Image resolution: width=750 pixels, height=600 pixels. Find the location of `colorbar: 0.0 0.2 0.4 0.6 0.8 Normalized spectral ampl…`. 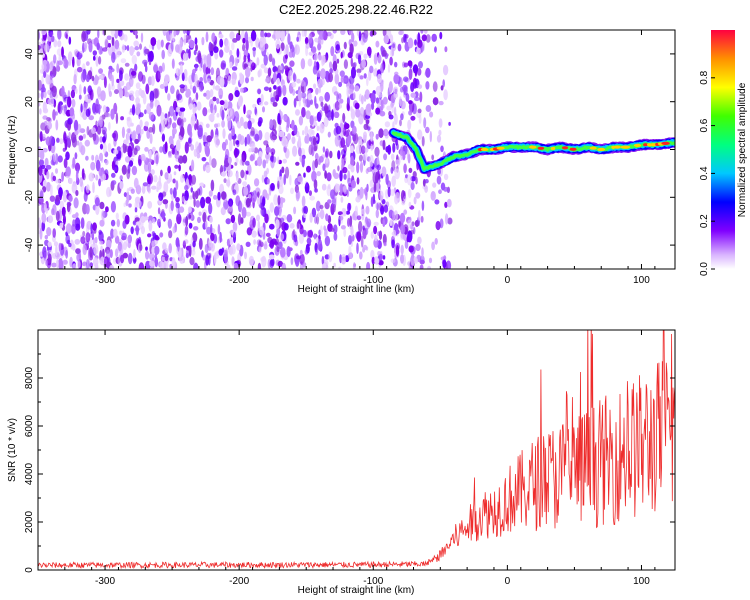

colorbar: 0.0 0.2 0.4 0.6 0.8 Normalized spectral ampl… is located at coordinates (723, 153).